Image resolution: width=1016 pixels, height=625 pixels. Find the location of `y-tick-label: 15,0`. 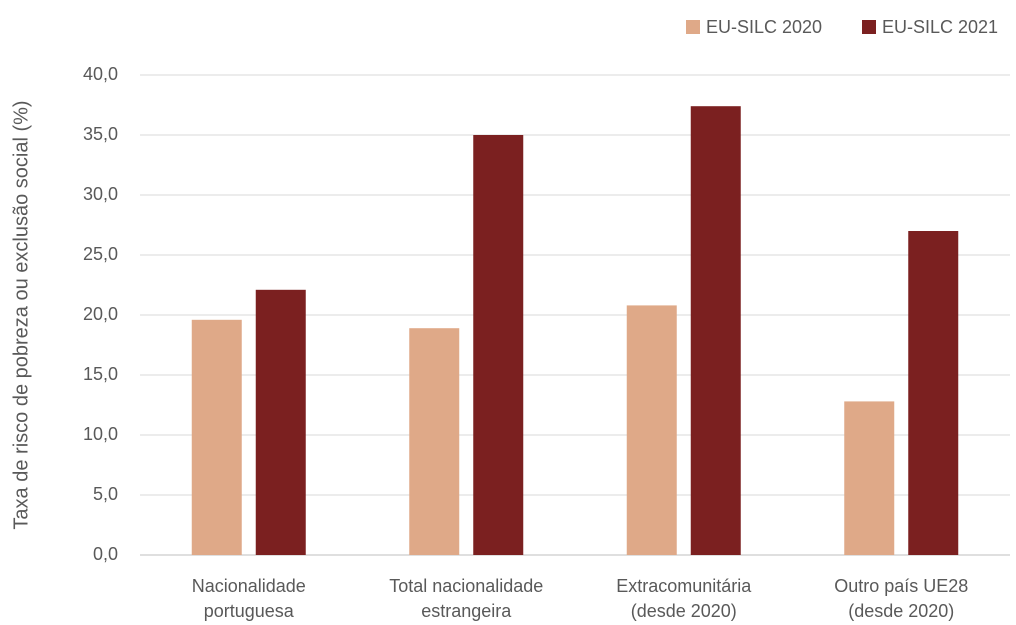

y-tick-label: 15,0 is located at coordinates (100, 374).